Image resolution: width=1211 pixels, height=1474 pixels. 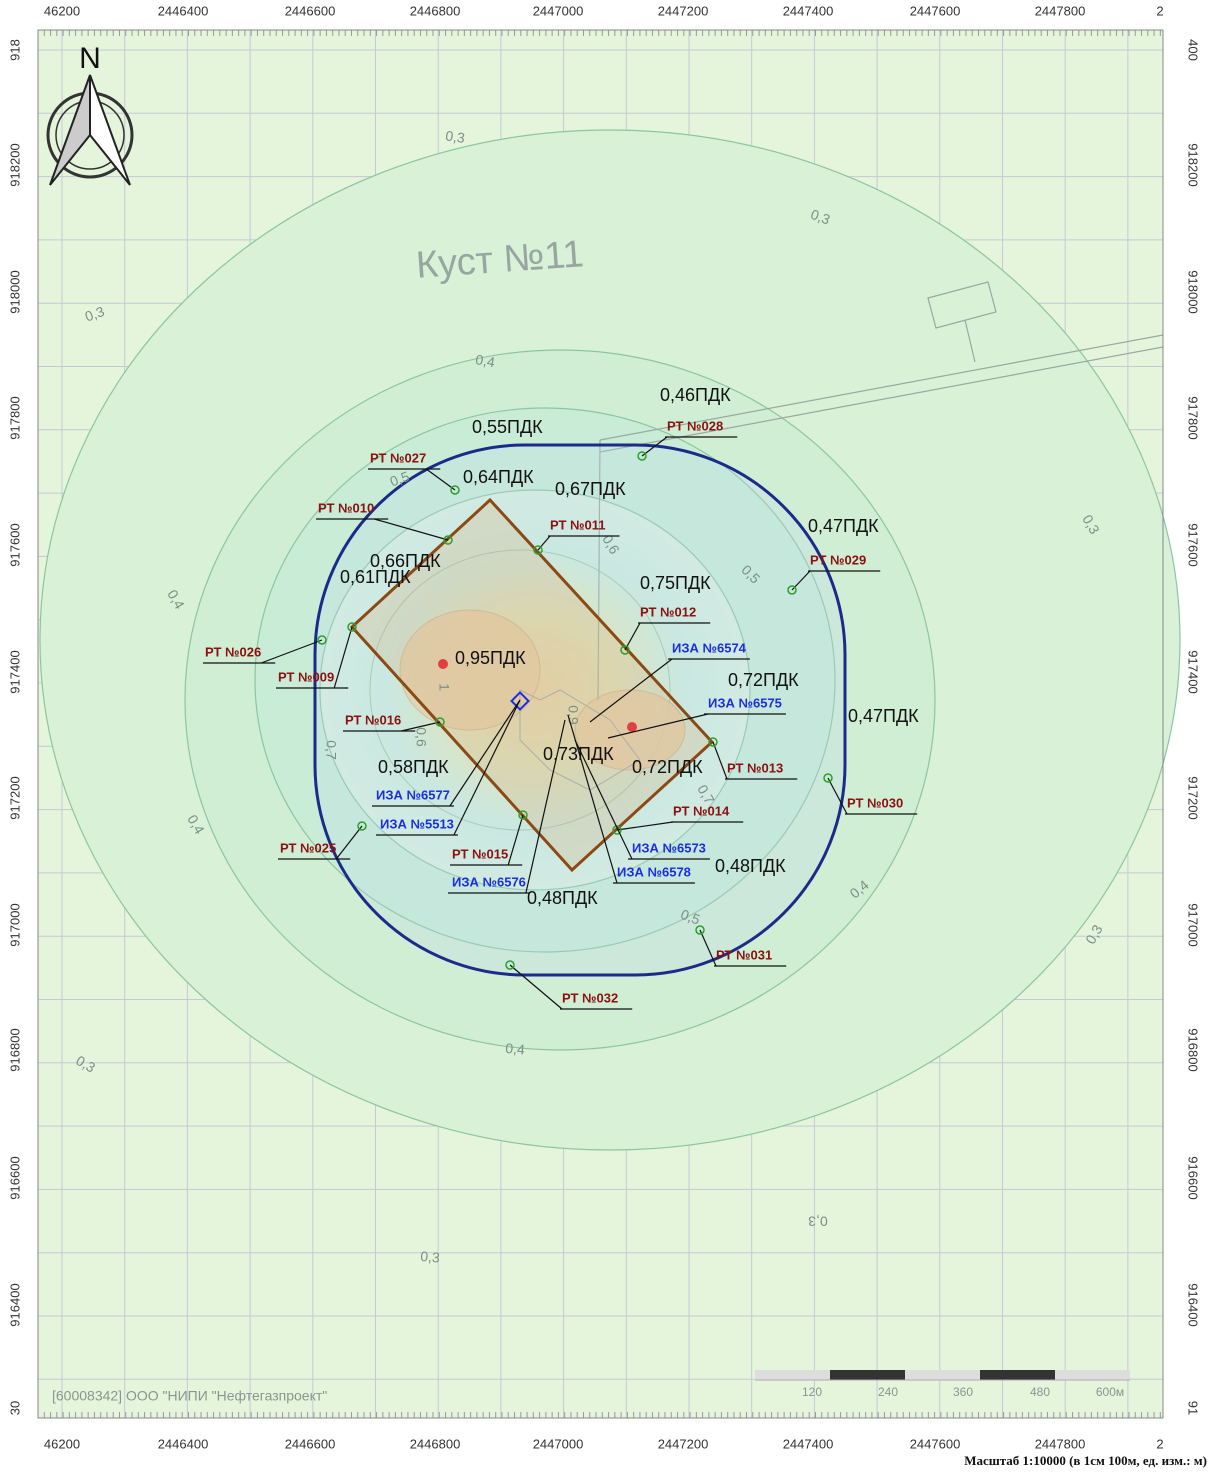 What do you see at coordinates (14, 544) in the screenshot?
I see `y-tick-label: 917600` at bounding box center [14, 544].